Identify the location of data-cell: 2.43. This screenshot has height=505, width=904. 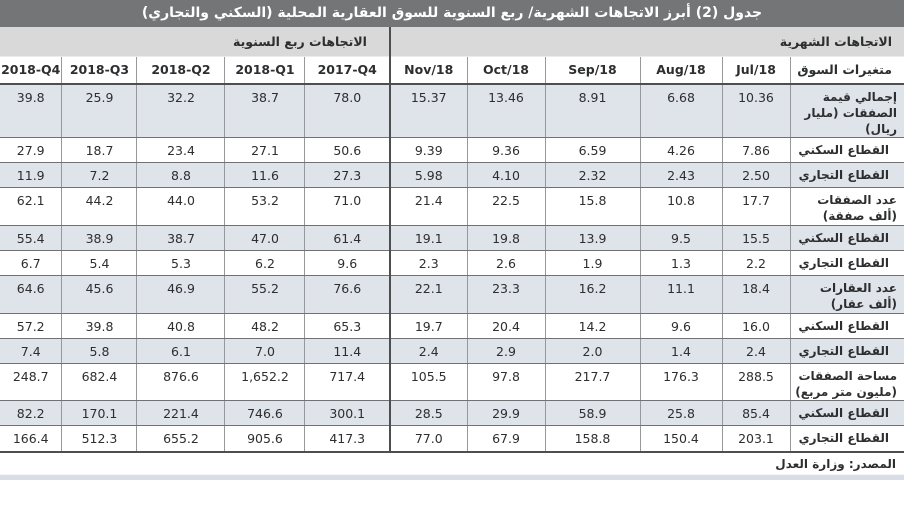
(680, 175).